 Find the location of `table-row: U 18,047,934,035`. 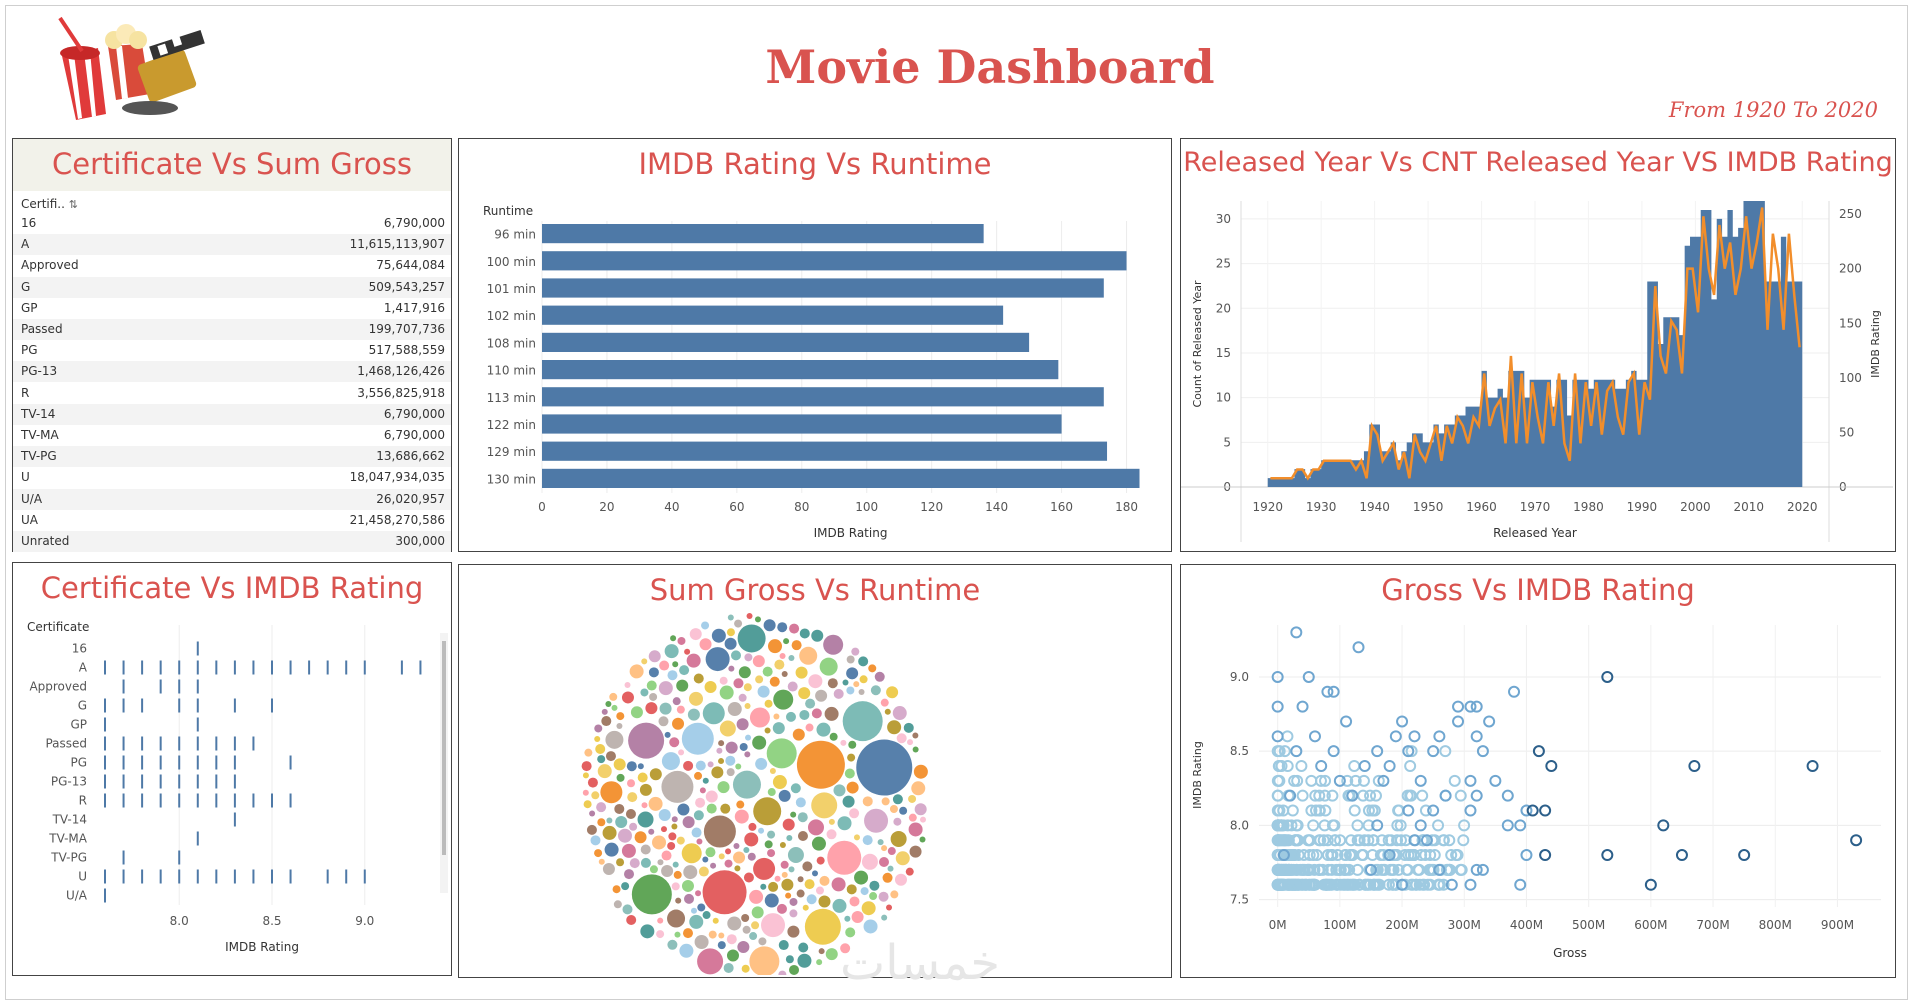

table-row: U 18,047,934,035 is located at coordinates (232, 477).